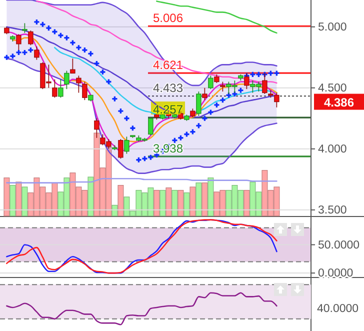  I want to click on y-tick-label: 50.0000, so click(339, 245).